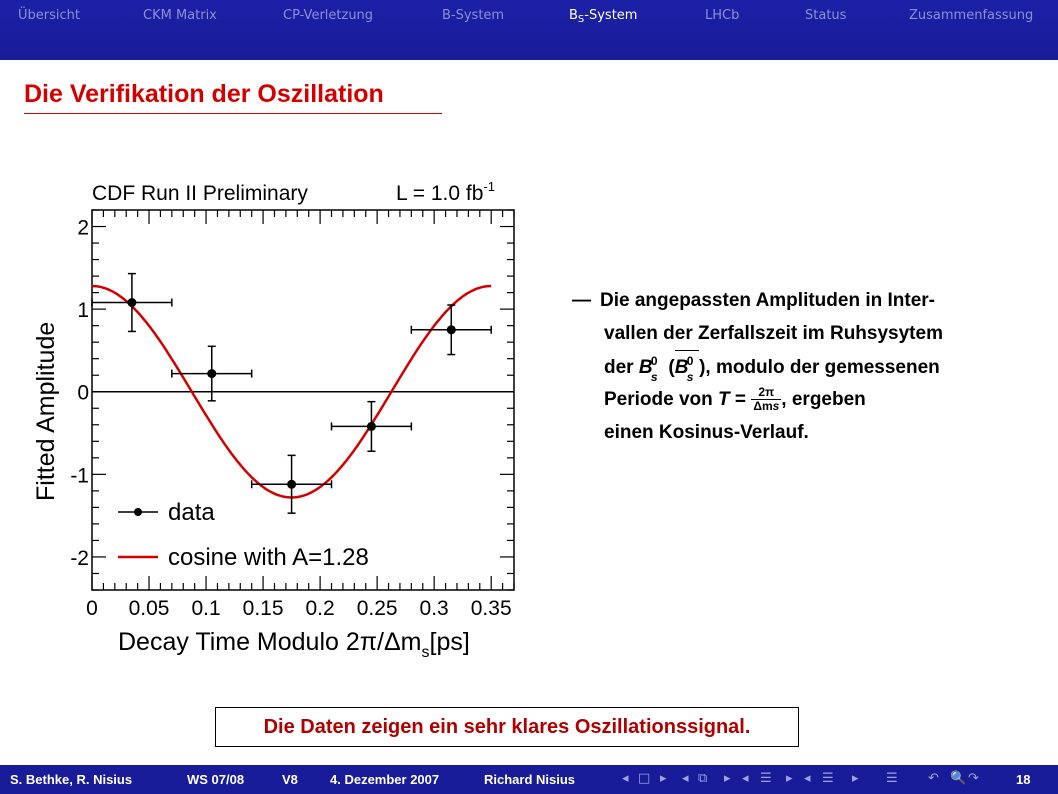  Describe the element at coordinates (958, 778) in the screenshot. I see `nav-search-icon: 🔍` at that location.